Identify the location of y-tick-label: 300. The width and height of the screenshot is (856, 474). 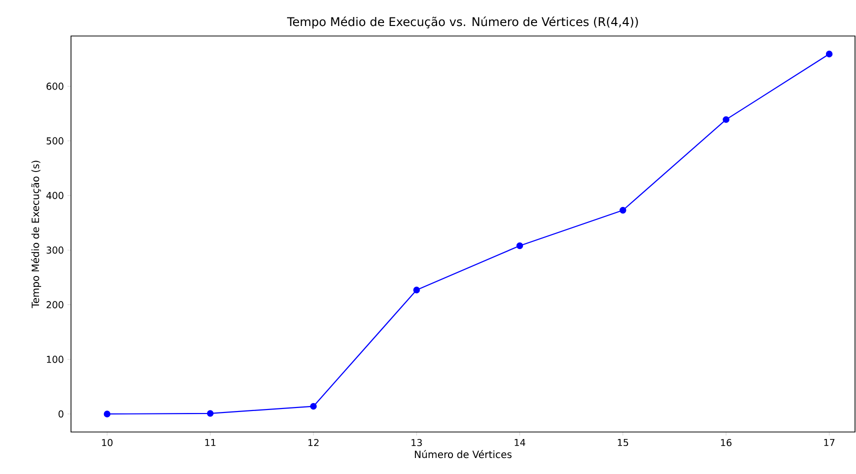
(55, 250).